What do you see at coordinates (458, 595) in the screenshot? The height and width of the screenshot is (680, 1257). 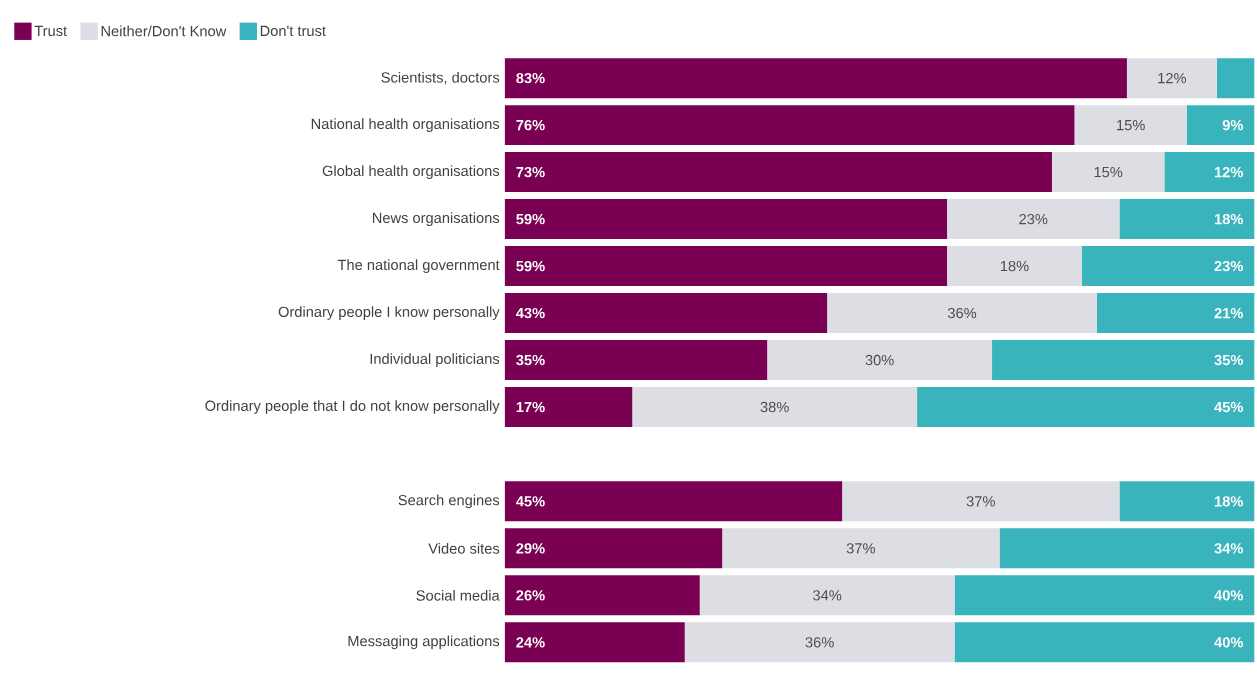 I see `y-tick-label: Social media` at bounding box center [458, 595].